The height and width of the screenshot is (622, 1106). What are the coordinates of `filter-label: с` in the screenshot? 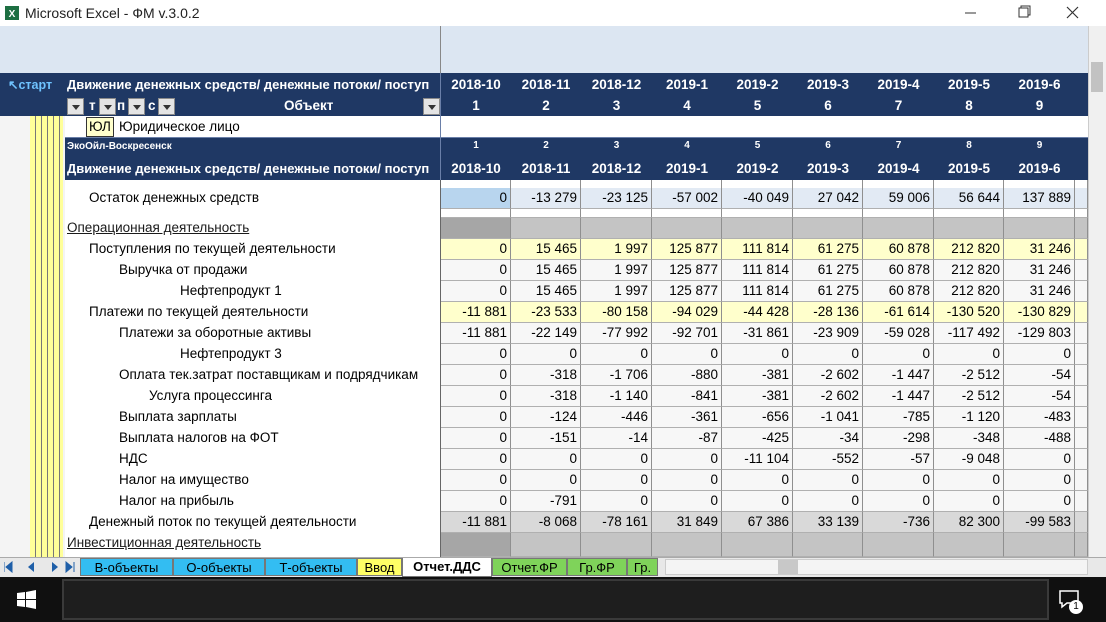 It's located at (152, 105).